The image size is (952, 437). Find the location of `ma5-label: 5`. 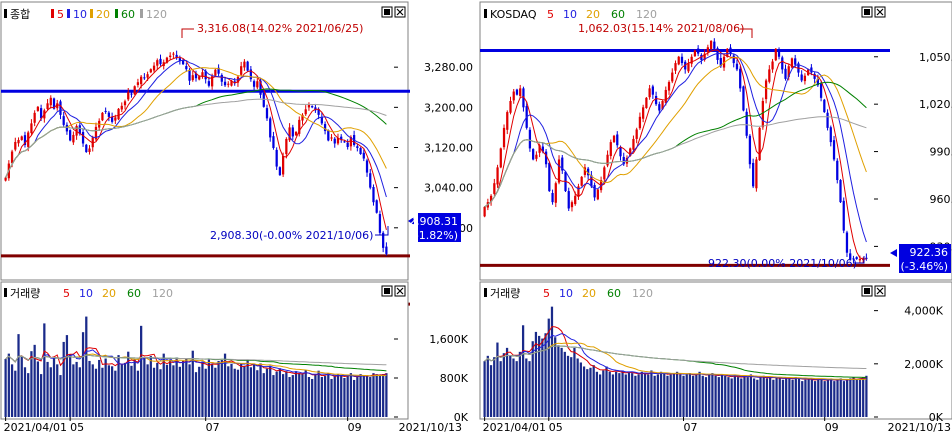

ma5-label: 5 is located at coordinates (550, 14).